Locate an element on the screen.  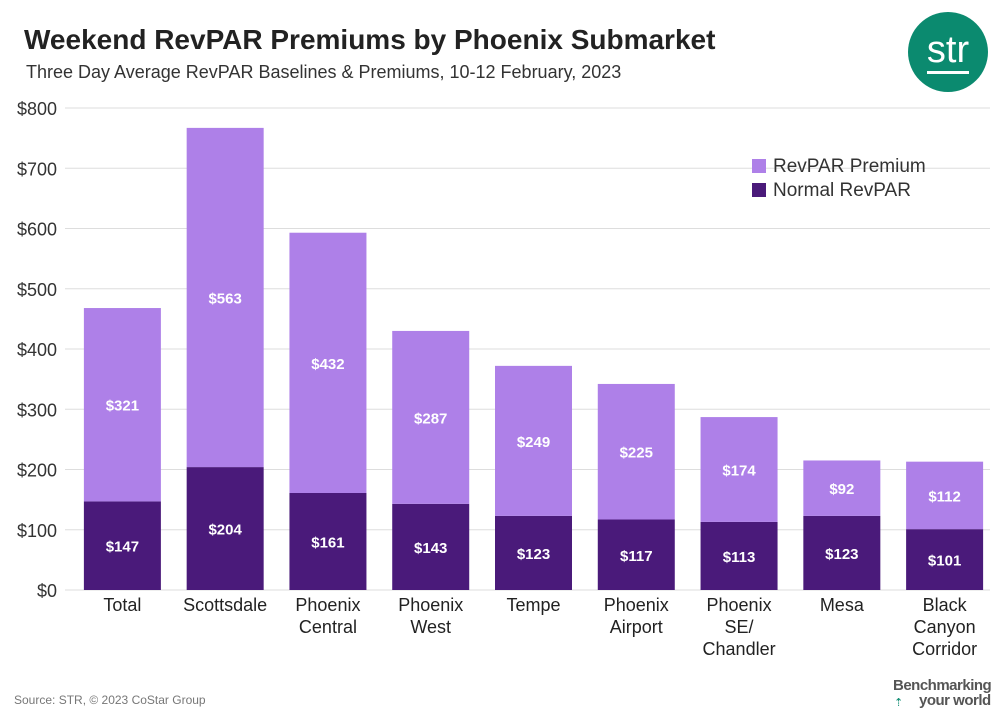
y-tick-label: $600 is located at coordinates (37, 230).